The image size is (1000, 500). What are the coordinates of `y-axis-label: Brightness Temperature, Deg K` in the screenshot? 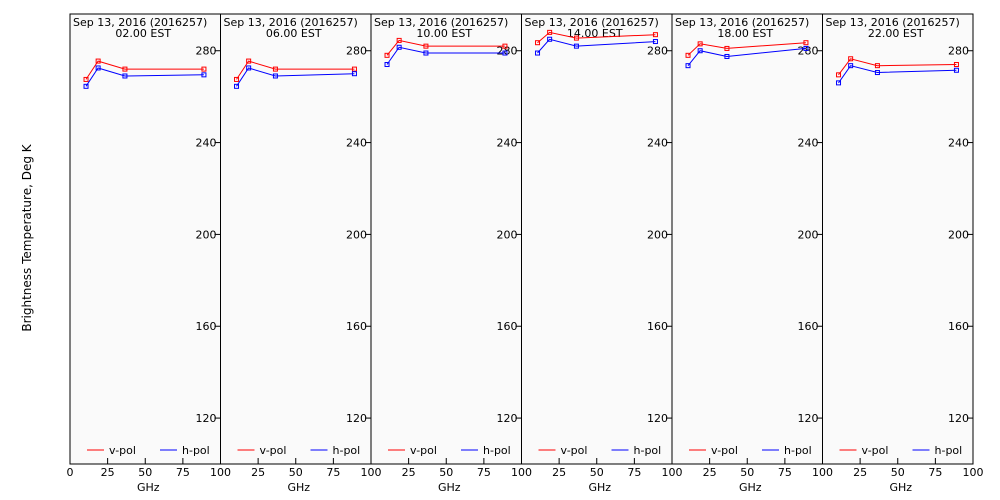 It's located at (27, 237).